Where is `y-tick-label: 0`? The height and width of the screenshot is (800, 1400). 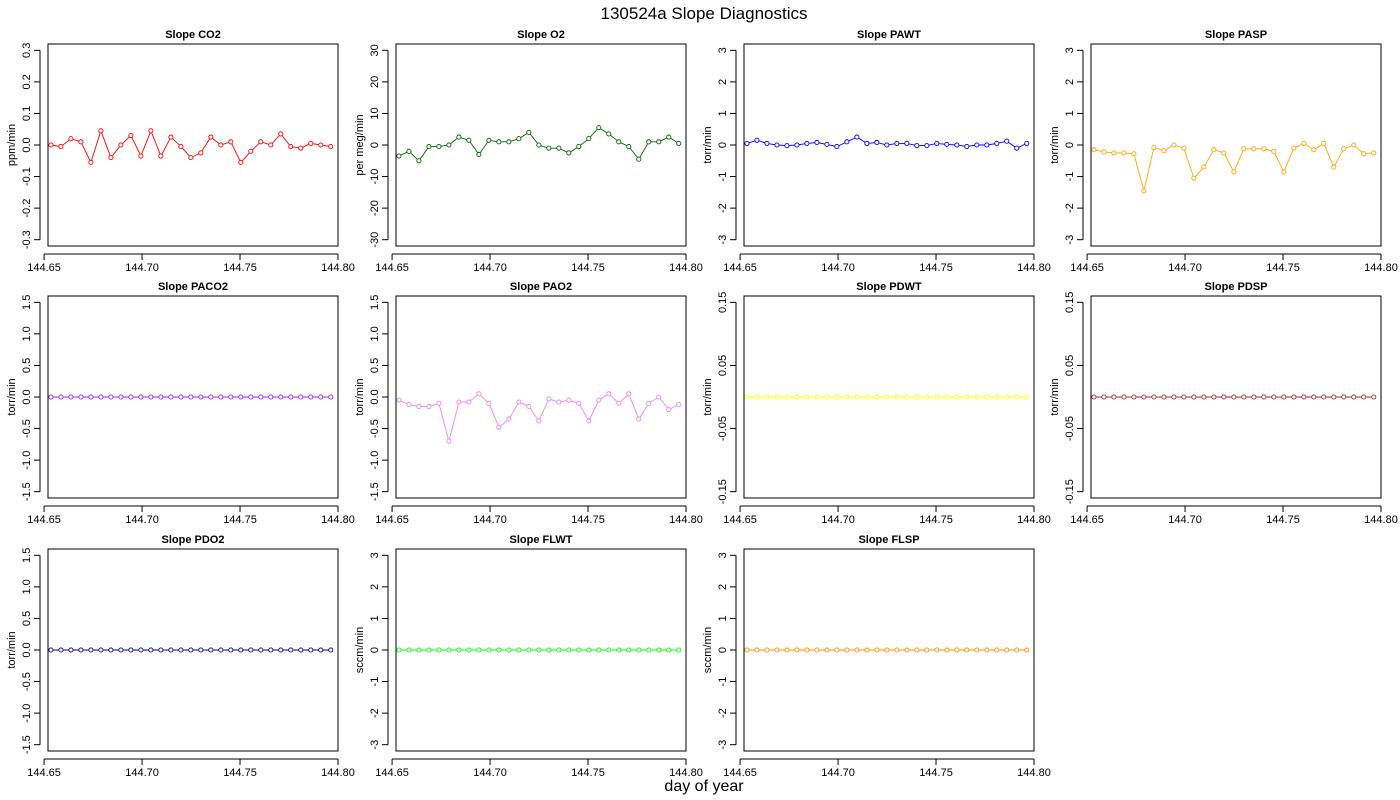
y-tick-label: 0 is located at coordinates (375, 145).